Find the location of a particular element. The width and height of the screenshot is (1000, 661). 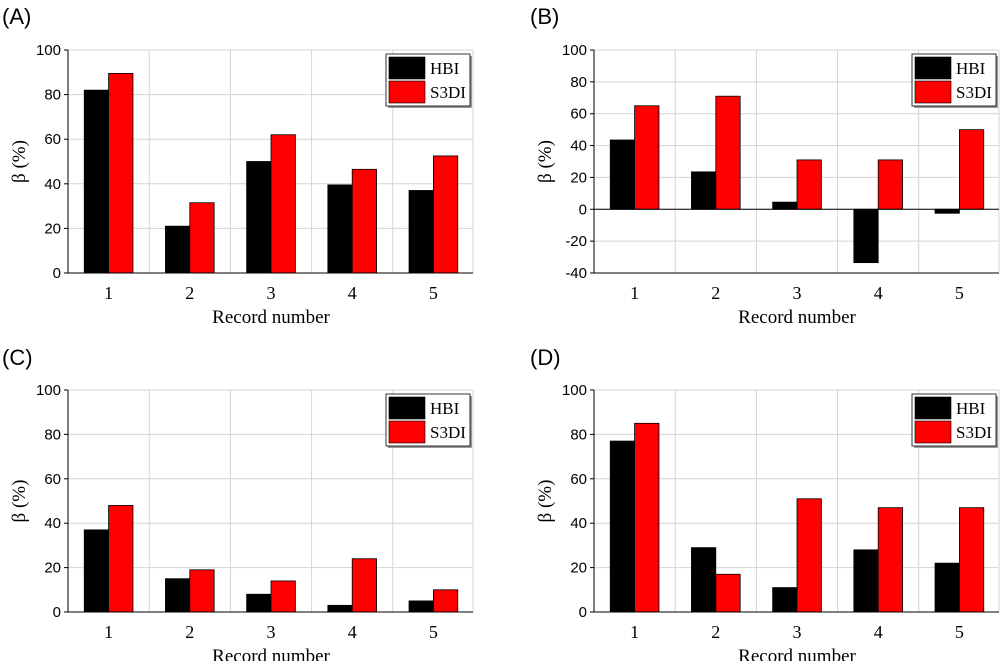

panel-letter: (B) is located at coordinates (544, 16).